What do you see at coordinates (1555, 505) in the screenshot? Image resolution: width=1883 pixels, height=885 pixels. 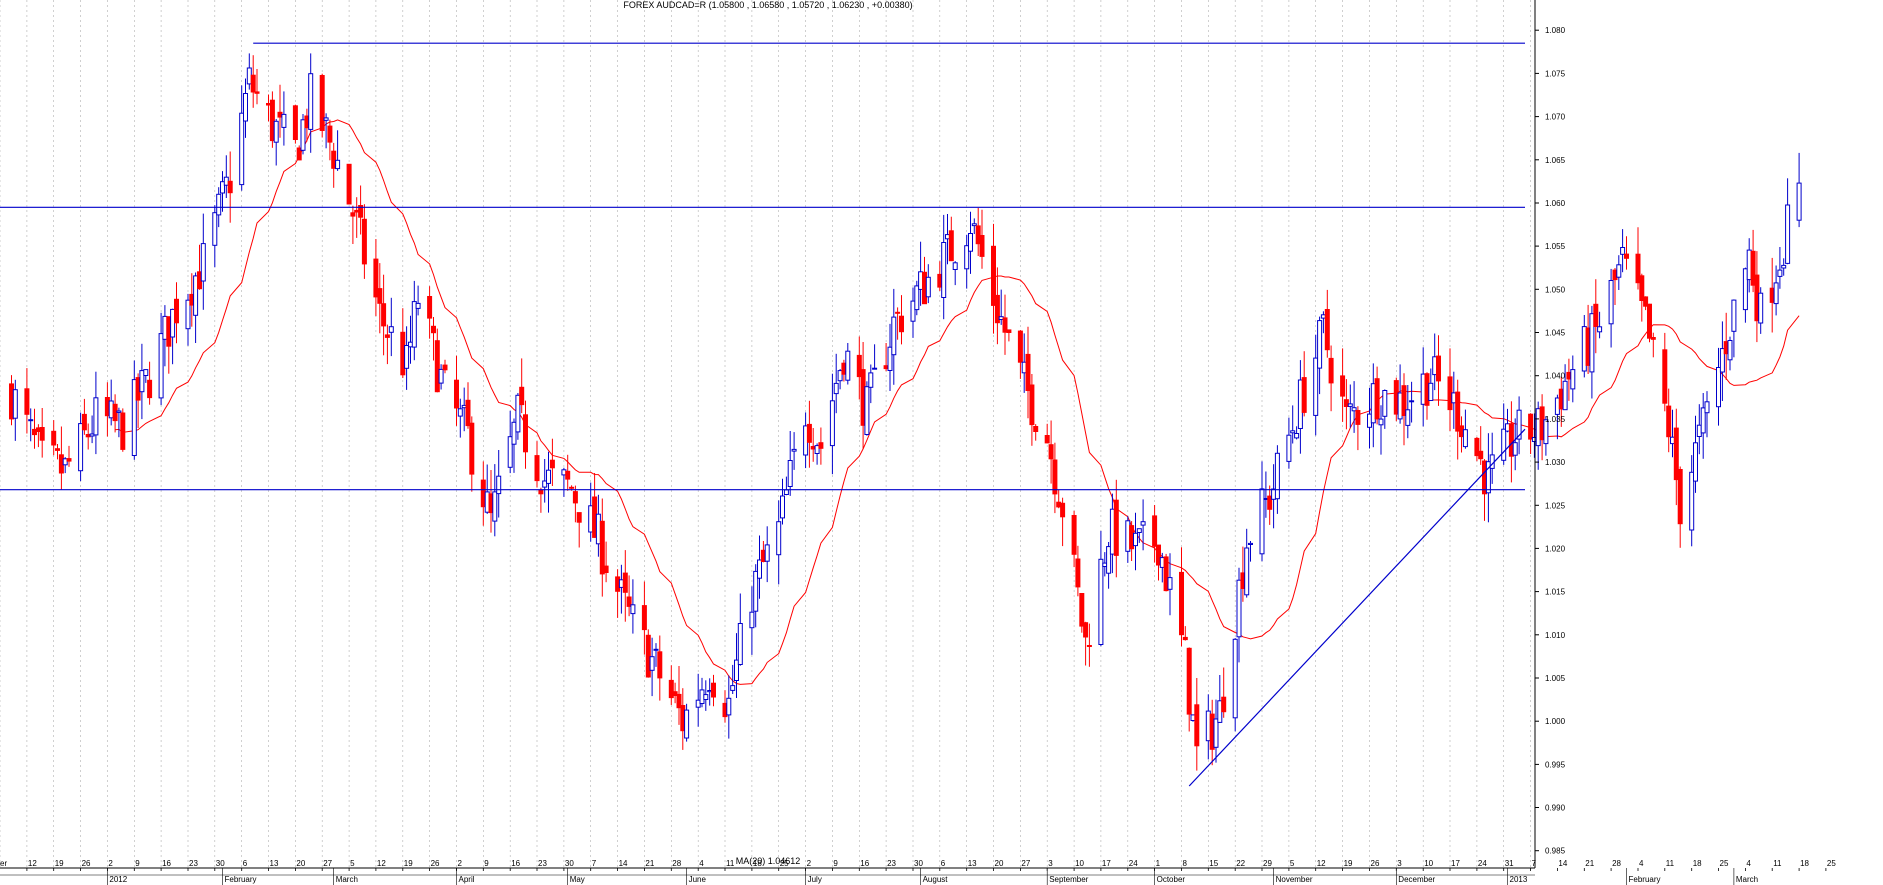 I see `y-tick-label: 1.025` at bounding box center [1555, 505].